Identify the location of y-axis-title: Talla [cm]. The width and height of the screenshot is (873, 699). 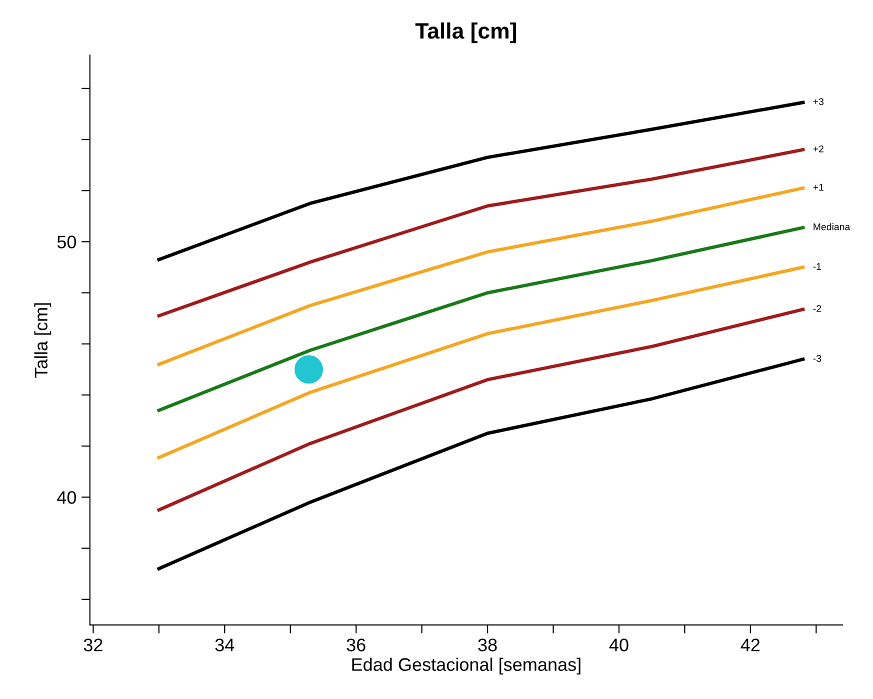
(43, 340).